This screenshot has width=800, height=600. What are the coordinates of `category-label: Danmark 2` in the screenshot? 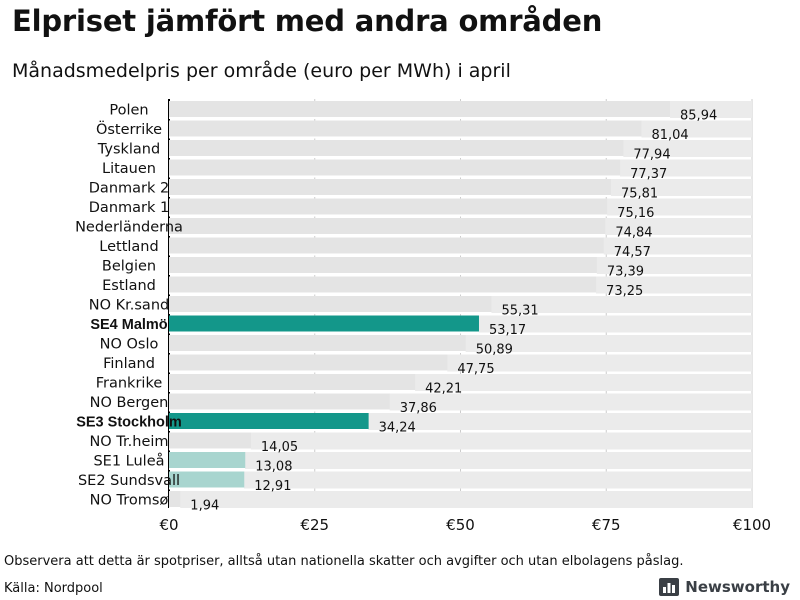 It's located at (129, 189).